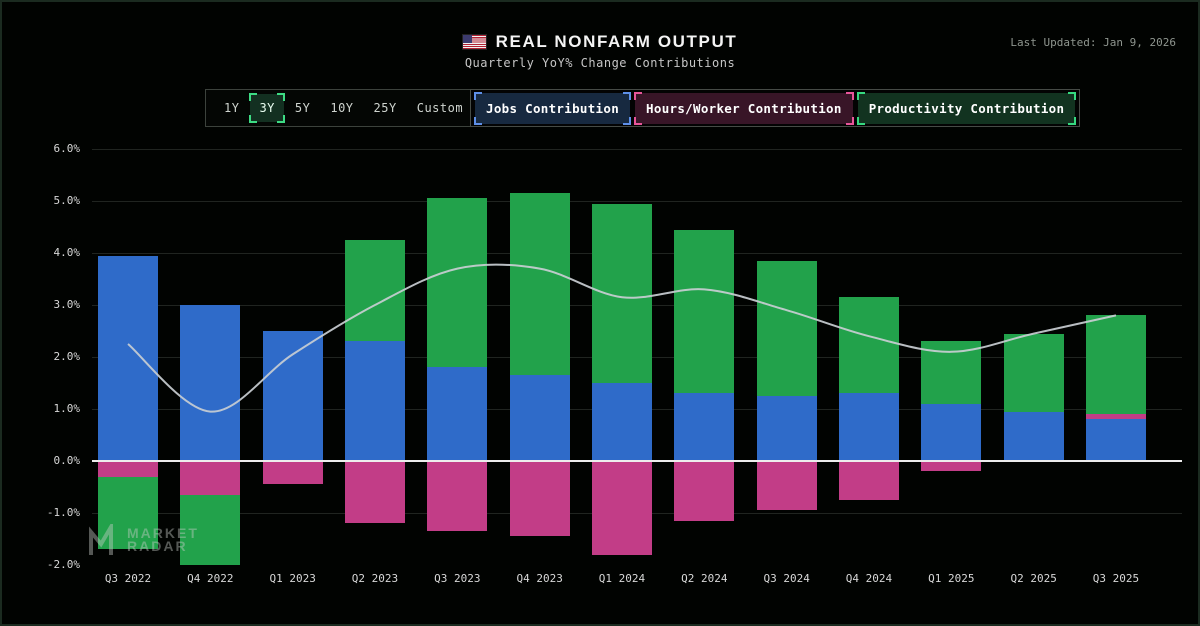 The width and height of the screenshot is (1200, 626). I want to click on watermark-text: MARKET RADAR, so click(163, 539).